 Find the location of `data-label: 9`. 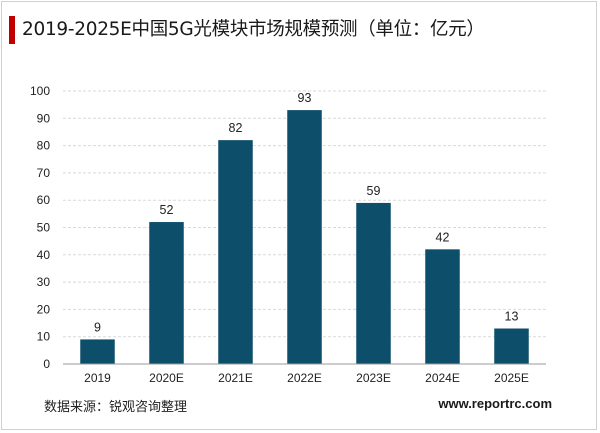

data-label: 9 is located at coordinates (97, 327).